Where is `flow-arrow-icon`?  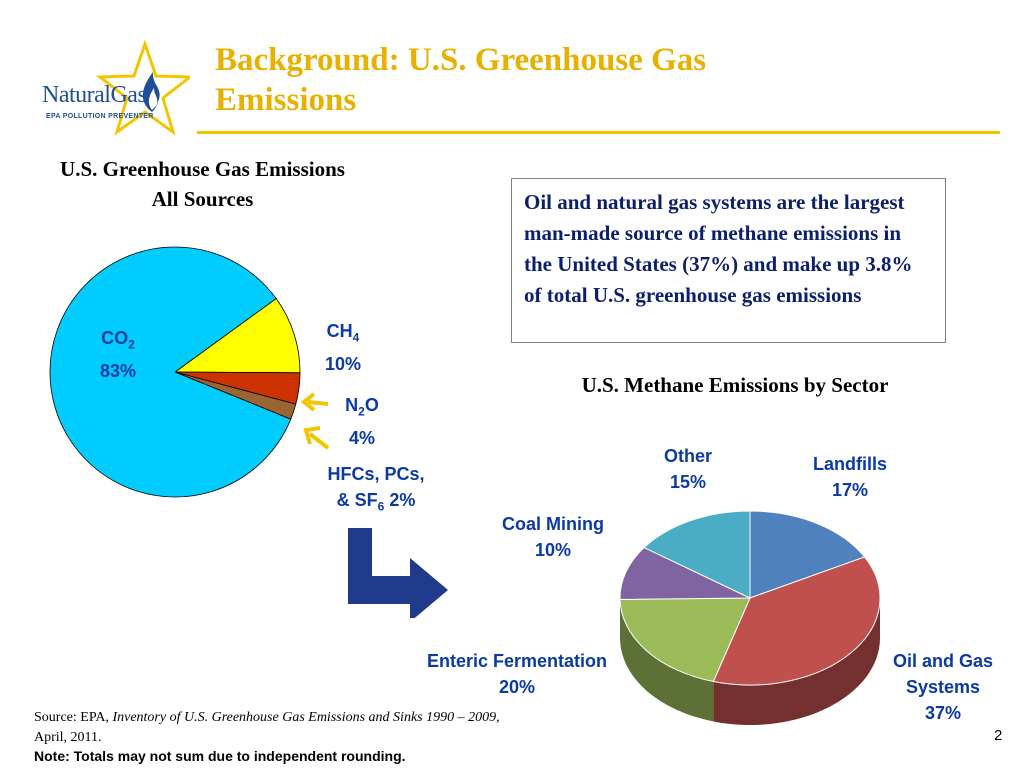
flow-arrow-icon is located at coordinates (398, 573).